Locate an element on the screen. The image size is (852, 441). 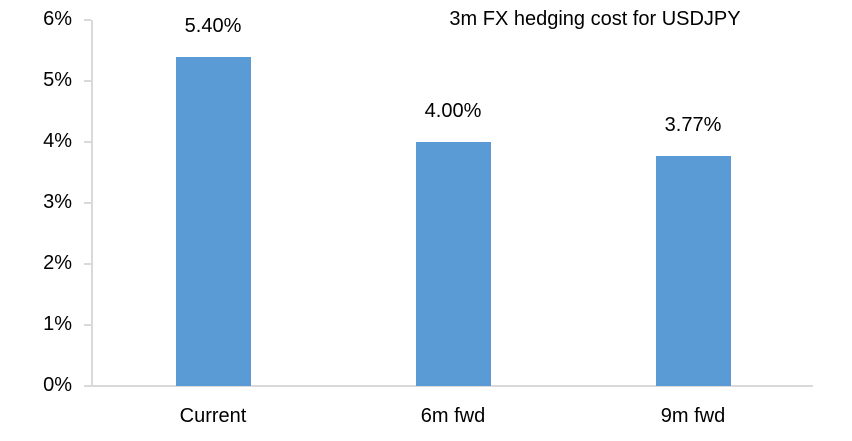
bar-data-label: 3.77% is located at coordinates (693, 125).